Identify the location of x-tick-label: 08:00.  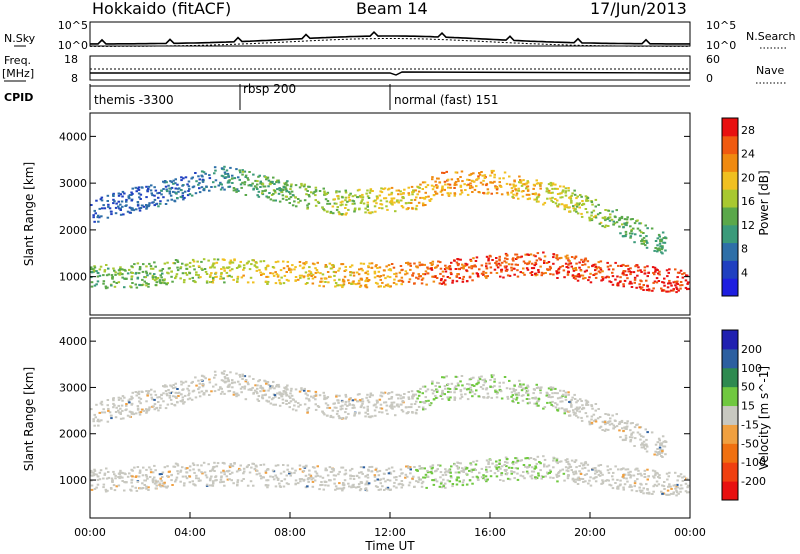
(290, 532).